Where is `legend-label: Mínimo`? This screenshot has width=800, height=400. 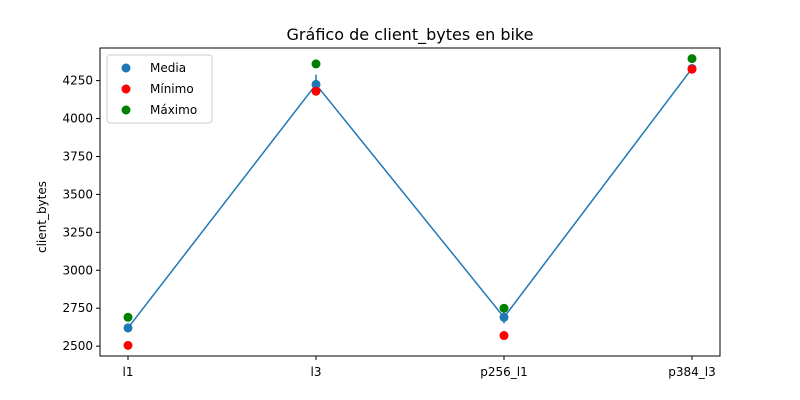
legend-label: Mínimo is located at coordinates (172, 89).